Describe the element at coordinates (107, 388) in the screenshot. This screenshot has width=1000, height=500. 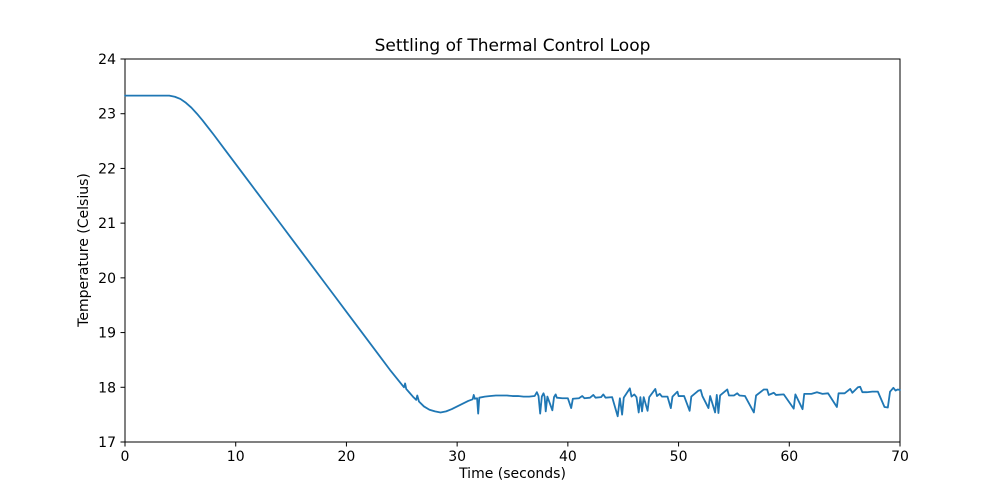
I see `y-tick-label: 18` at that location.